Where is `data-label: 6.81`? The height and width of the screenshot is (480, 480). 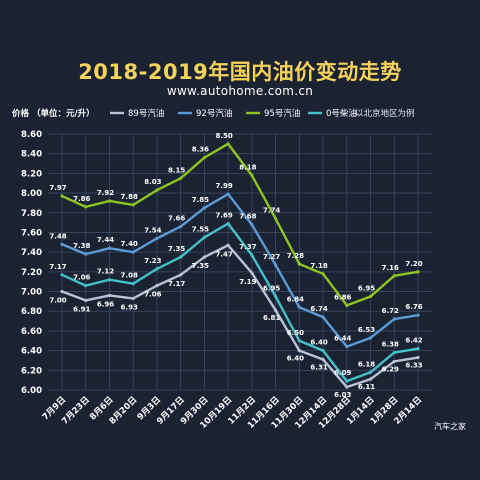 data-label: 6.81 is located at coordinates (271, 318).